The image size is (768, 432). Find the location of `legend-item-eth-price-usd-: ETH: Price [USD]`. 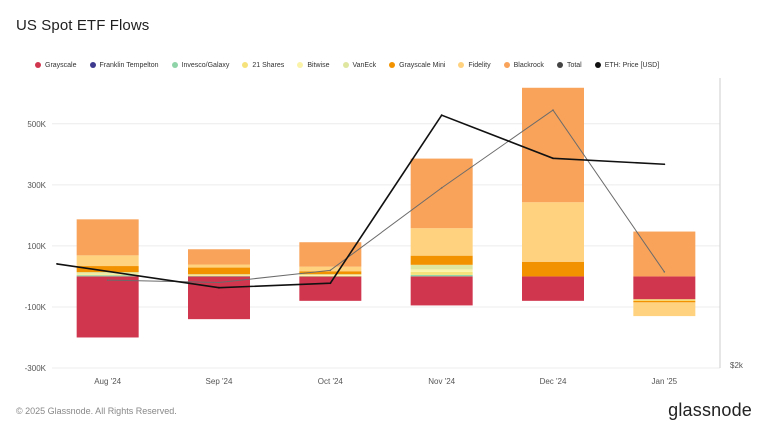

legend-item-eth-price-usd-: ETH: Price [USD] is located at coordinates (627, 65).